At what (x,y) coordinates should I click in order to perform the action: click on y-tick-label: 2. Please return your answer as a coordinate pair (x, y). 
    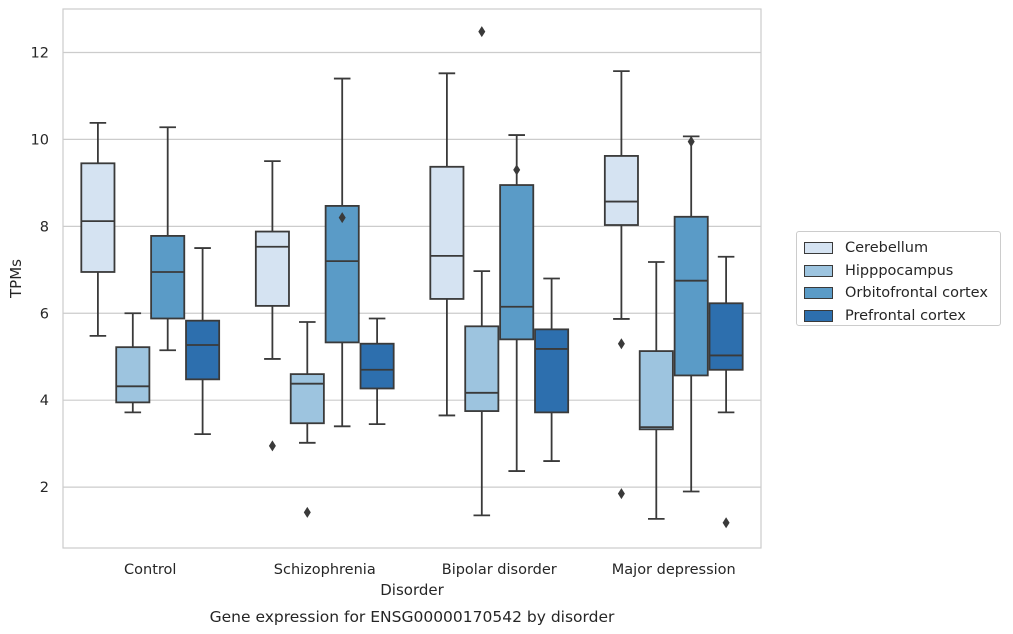
    Looking at the image, I should click on (44, 488).